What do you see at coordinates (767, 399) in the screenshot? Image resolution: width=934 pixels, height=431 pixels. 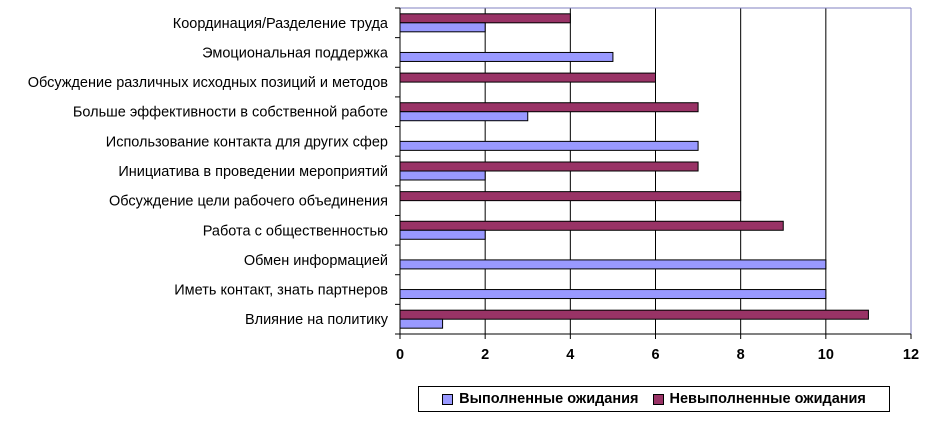 I see `legend-label-uncompleted: Невыполненные ожидания` at bounding box center [767, 399].